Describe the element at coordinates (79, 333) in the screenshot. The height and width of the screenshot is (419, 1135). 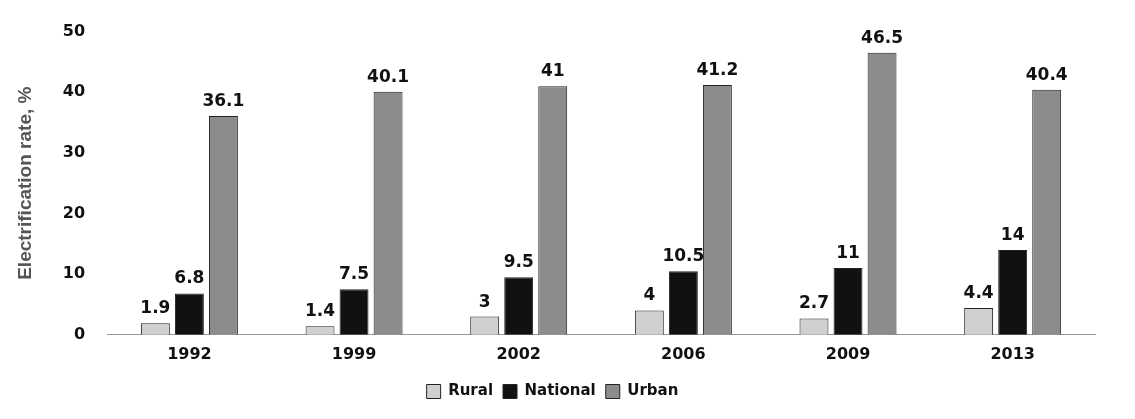
I see `y-tick-label: 0` at that location.